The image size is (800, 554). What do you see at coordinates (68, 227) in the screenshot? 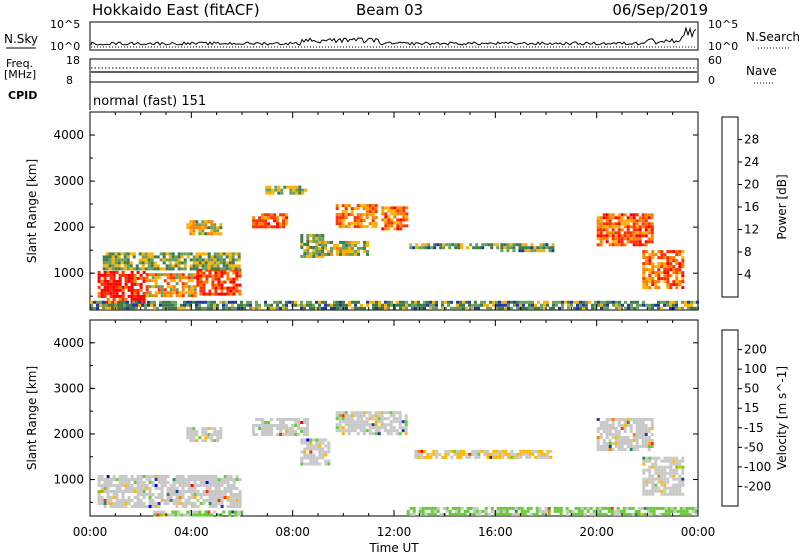
I see `y-tick-label: 2000` at bounding box center [68, 227].